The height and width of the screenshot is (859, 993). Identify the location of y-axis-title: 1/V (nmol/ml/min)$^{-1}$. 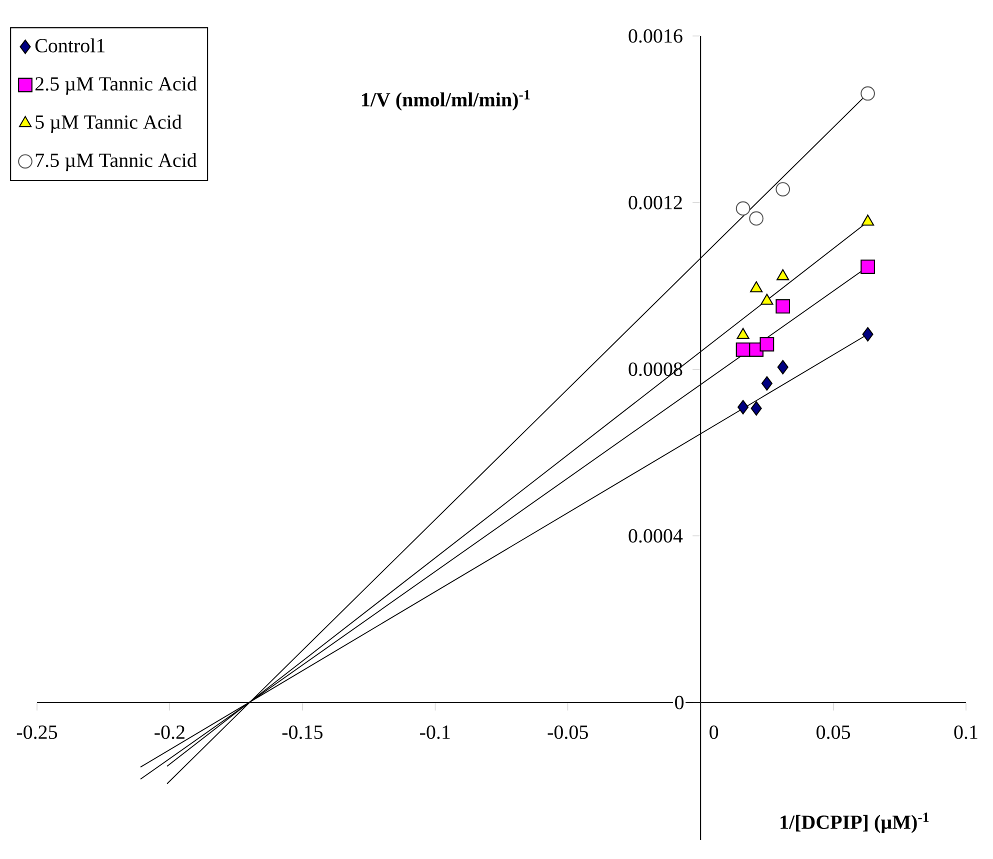
(446, 100).